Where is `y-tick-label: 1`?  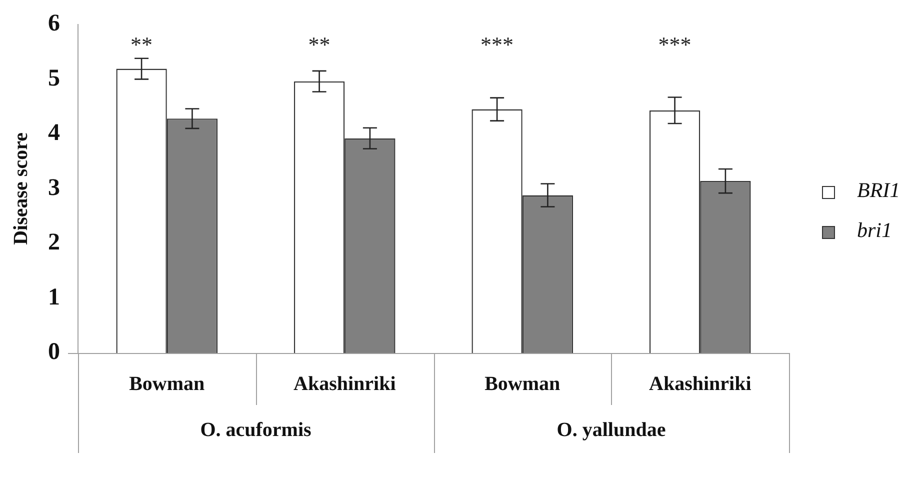
y-tick-label: 1 is located at coordinates (54, 297).